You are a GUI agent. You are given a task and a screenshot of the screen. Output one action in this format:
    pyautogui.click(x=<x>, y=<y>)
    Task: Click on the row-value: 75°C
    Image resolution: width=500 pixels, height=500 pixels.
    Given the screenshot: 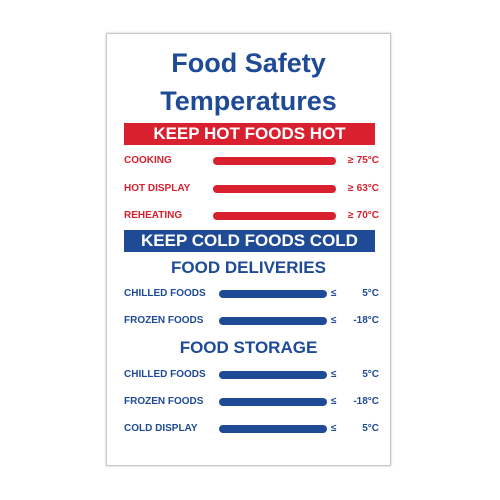 What is the action you would take?
    pyautogui.click(x=367, y=160)
    